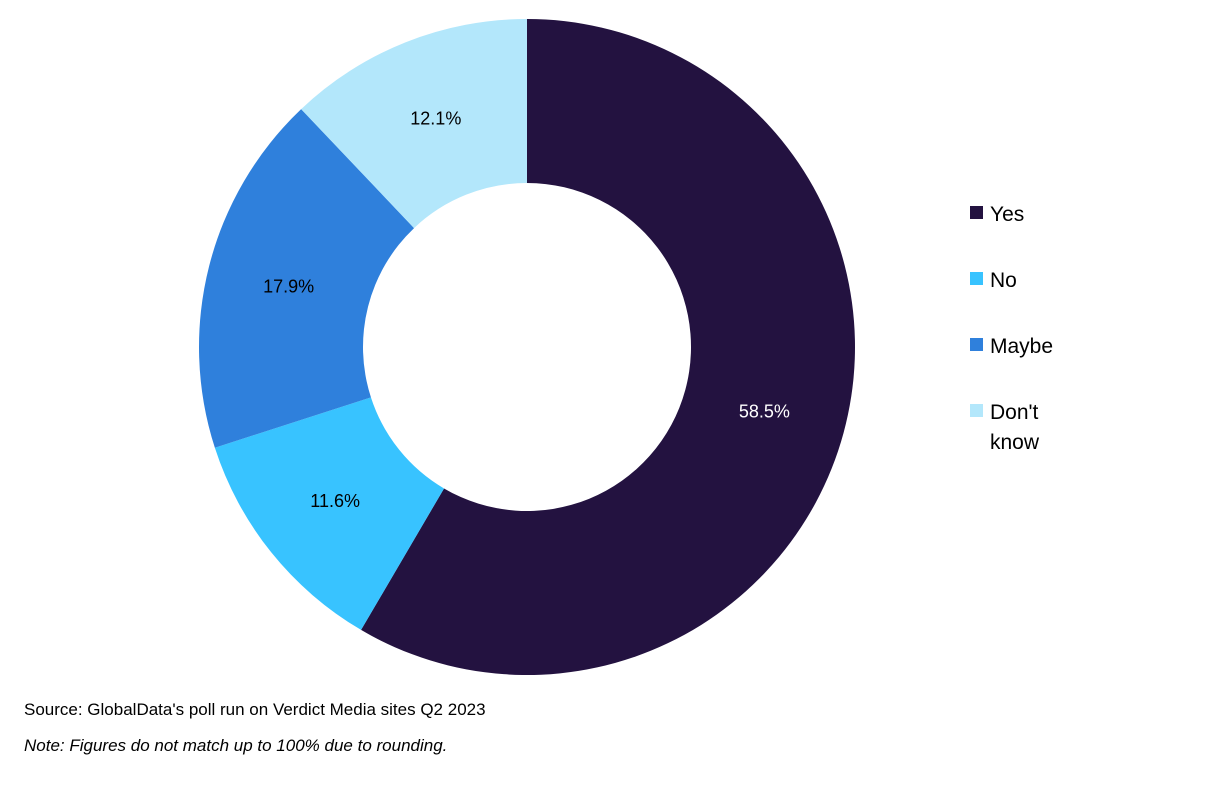 Image resolution: width=1218 pixels, height=787 pixels. I want to click on data-label-maybe: 17.9%, so click(288, 286).